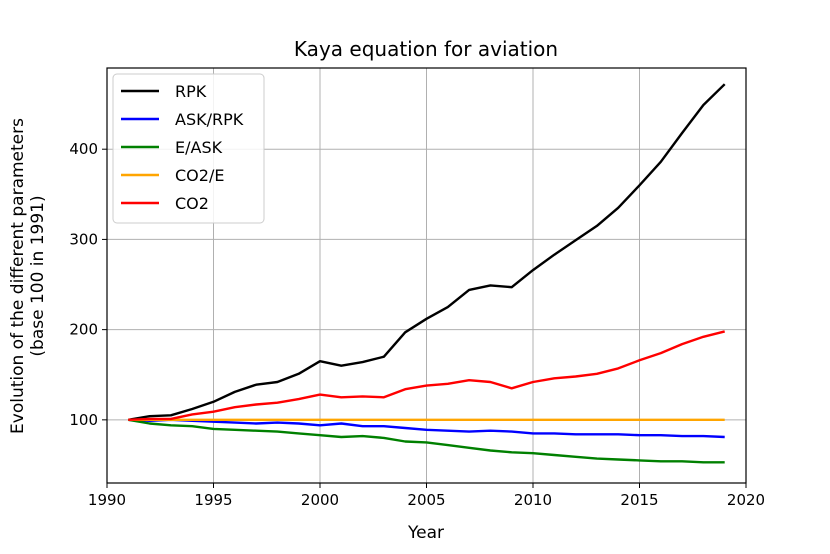 Image resolution: width=830 pixels, height=554 pixels. Describe the element at coordinates (18, 276) in the screenshot. I see `y-axis-label-line1: Evolution of the different parameters` at that location.